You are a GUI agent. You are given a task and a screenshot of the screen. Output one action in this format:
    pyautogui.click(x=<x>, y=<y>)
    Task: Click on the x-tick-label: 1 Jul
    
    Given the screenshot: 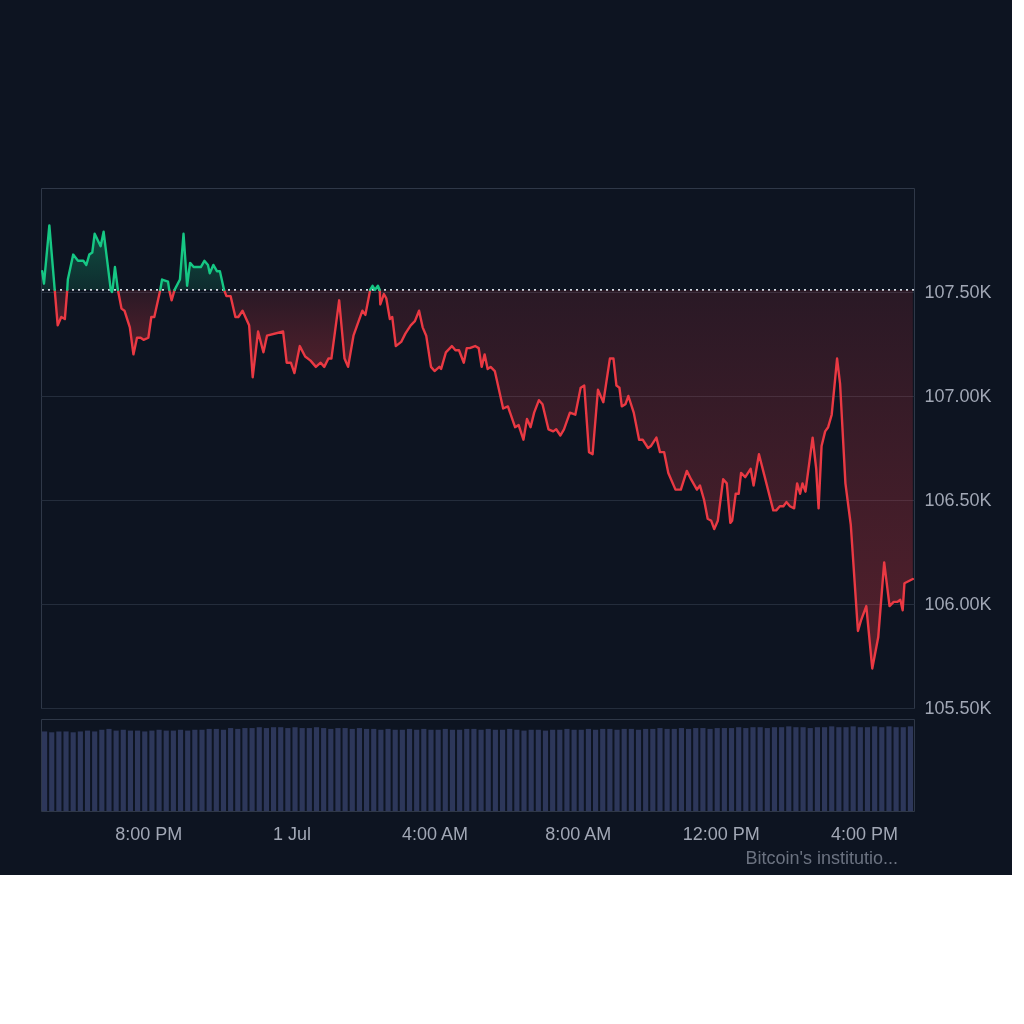 What is the action you would take?
    pyautogui.click(x=291, y=833)
    